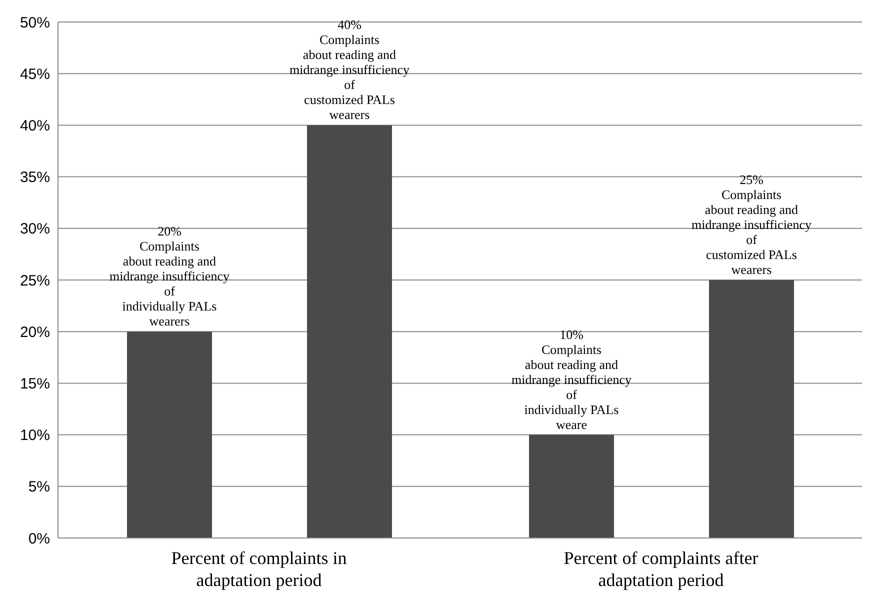 The height and width of the screenshot is (606, 880). Describe the element at coordinates (170, 276) in the screenshot. I see `data-label: 20% Complaints about reading and midrange insufficiency of individually PALs wearers` at that location.